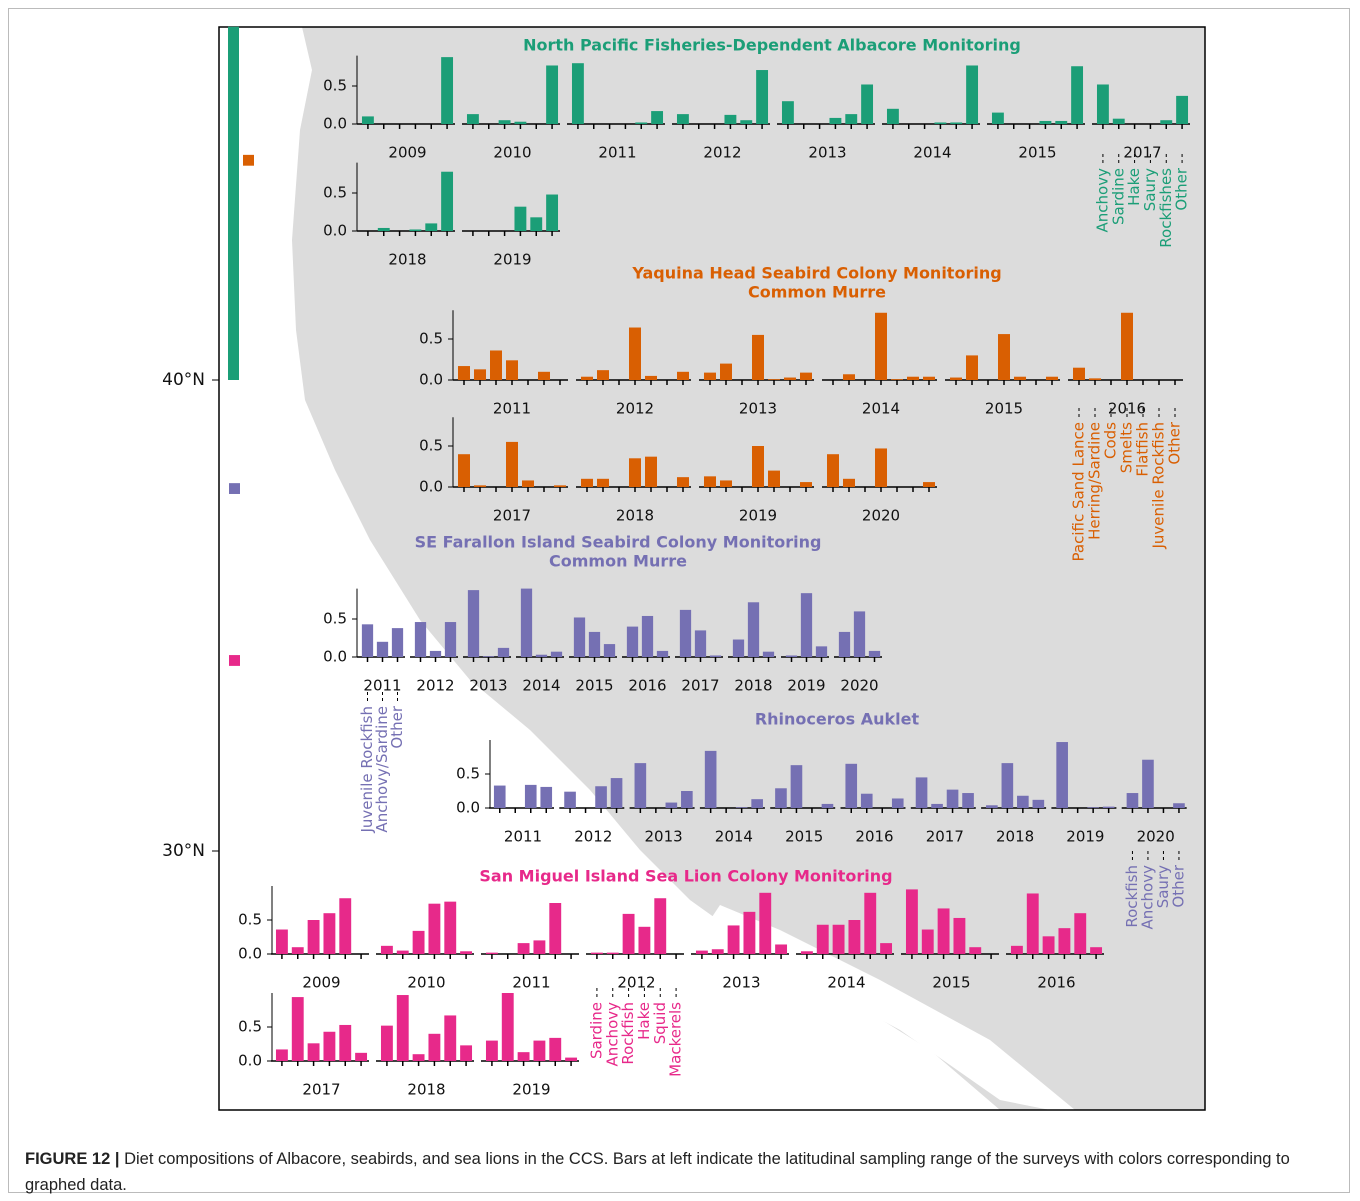 The height and width of the screenshot is (1201, 1360). I want to click on group-subtitle: Common Murre, so click(618, 561).